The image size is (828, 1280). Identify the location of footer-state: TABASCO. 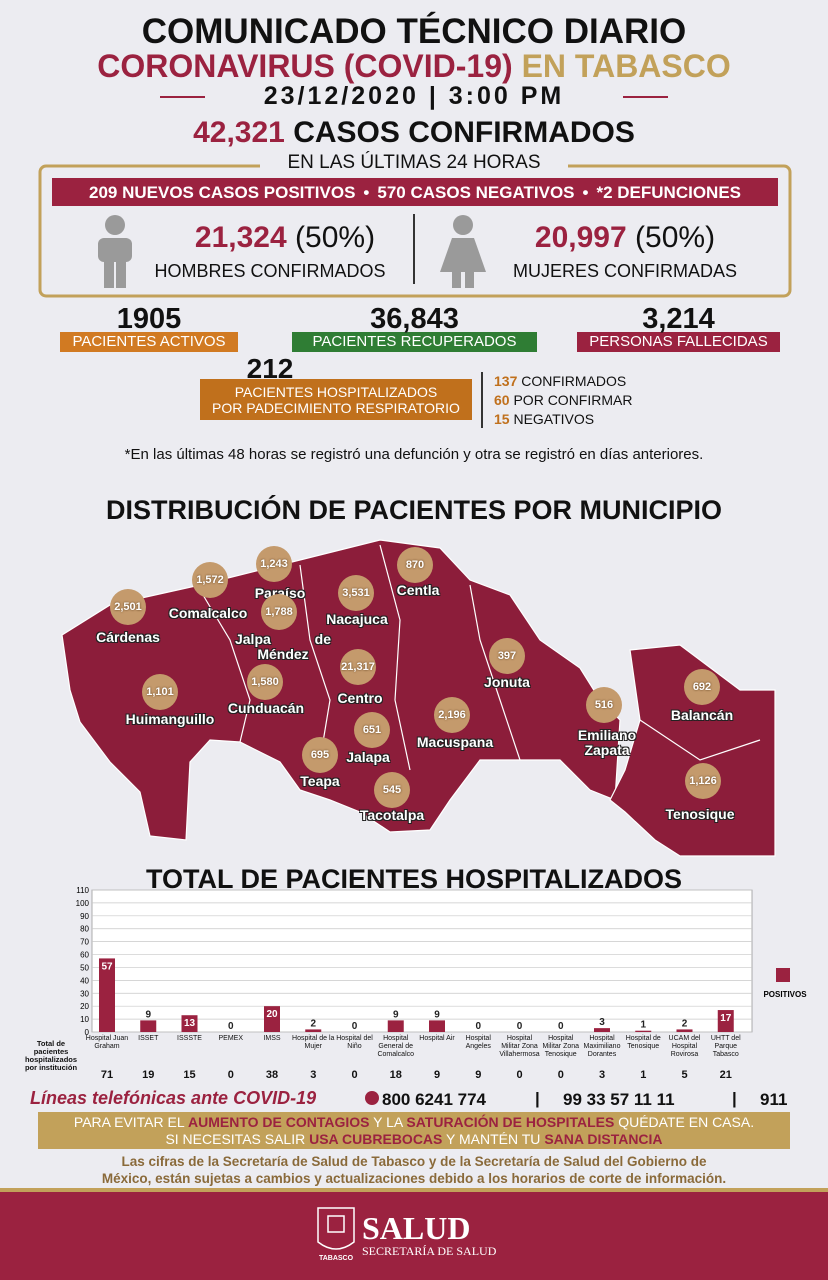
(336, 1258).